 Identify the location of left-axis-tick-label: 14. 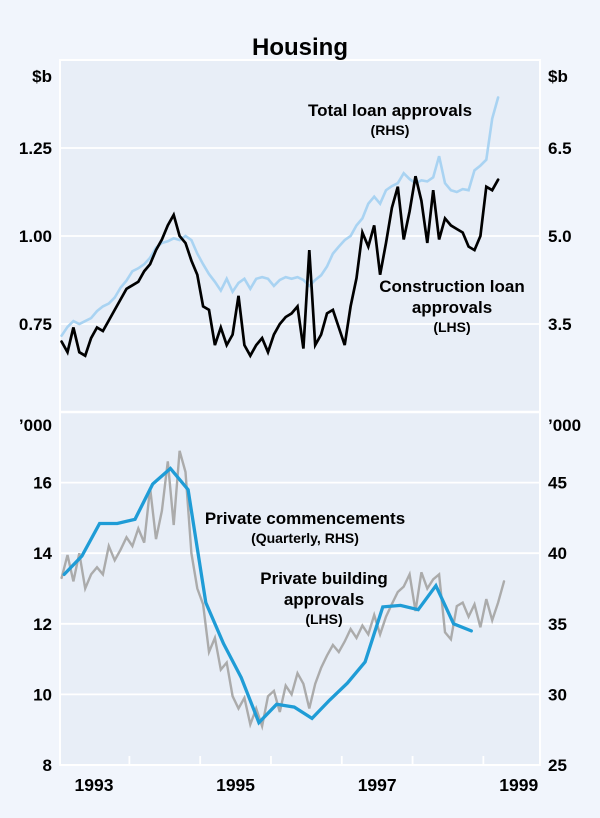
(42, 553).